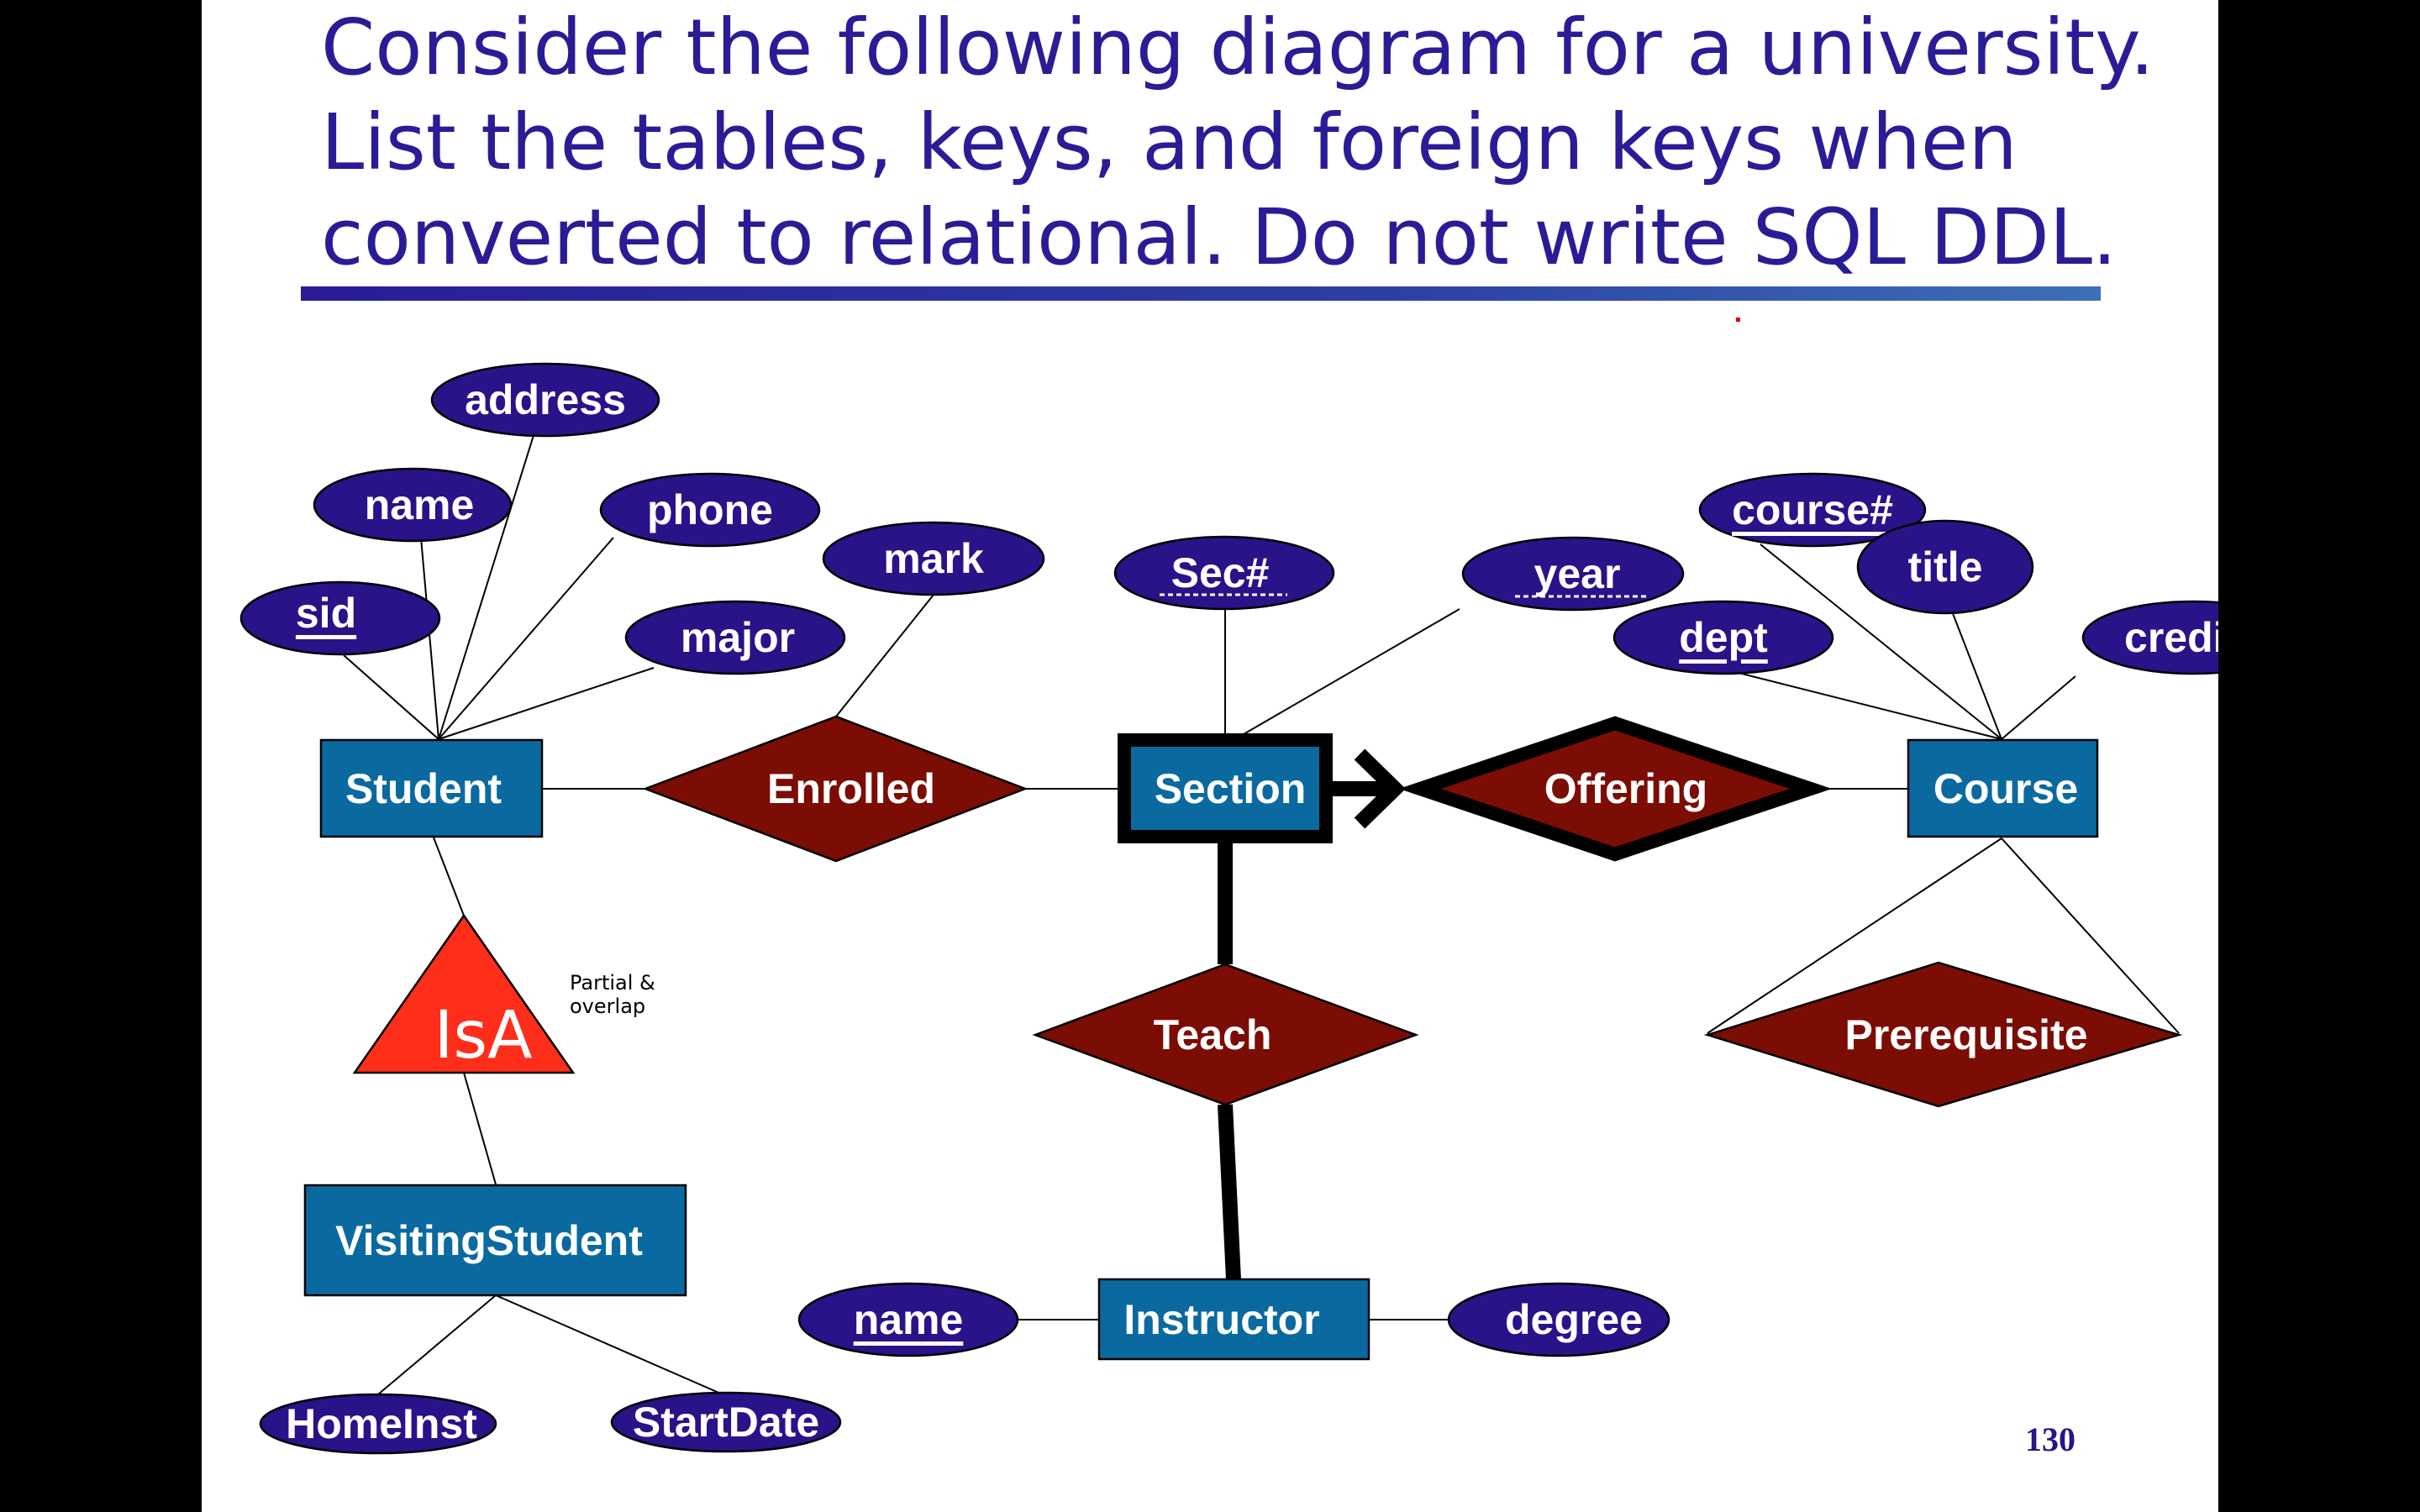 Image resolution: width=2420 pixels, height=1512 pixels. Describe the element at coordinates (449, 876) in the screenshot. I see `line-student-isa` at that location.